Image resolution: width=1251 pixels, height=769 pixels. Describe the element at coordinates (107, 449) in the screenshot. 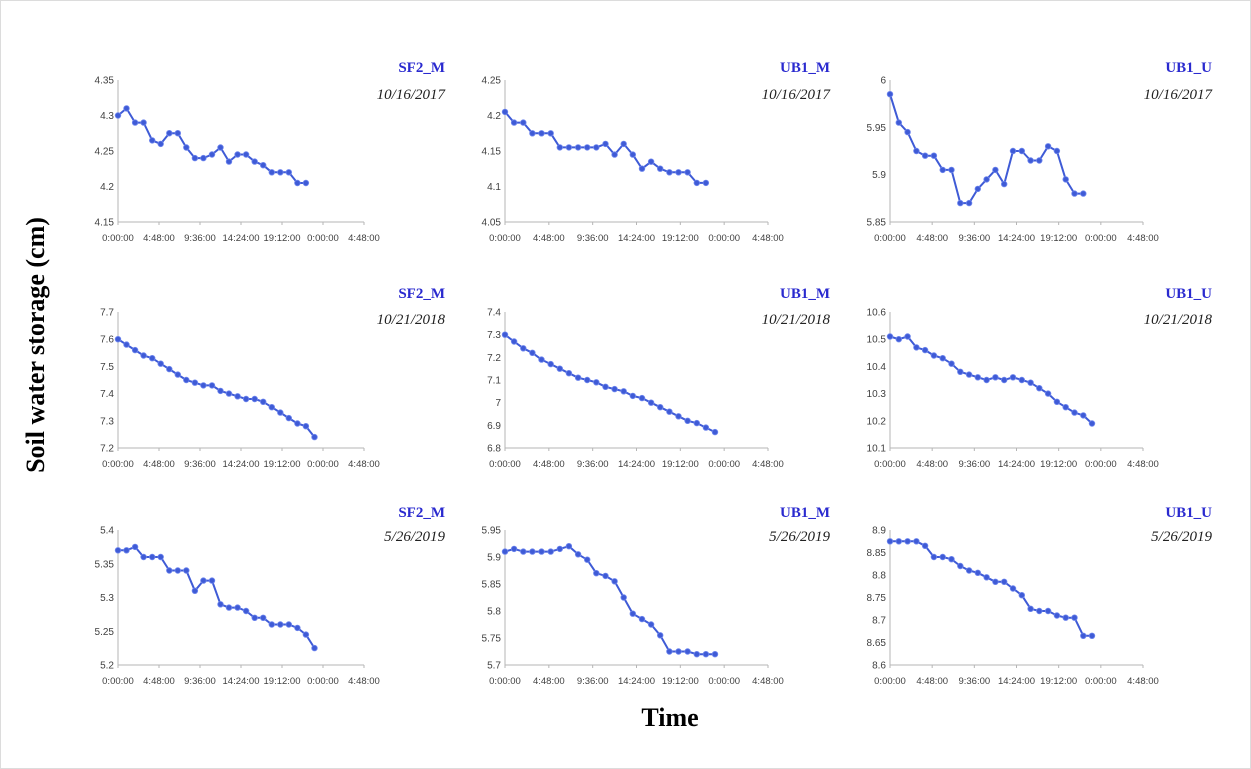

I see `y-tick-label: 7.2` at that location.